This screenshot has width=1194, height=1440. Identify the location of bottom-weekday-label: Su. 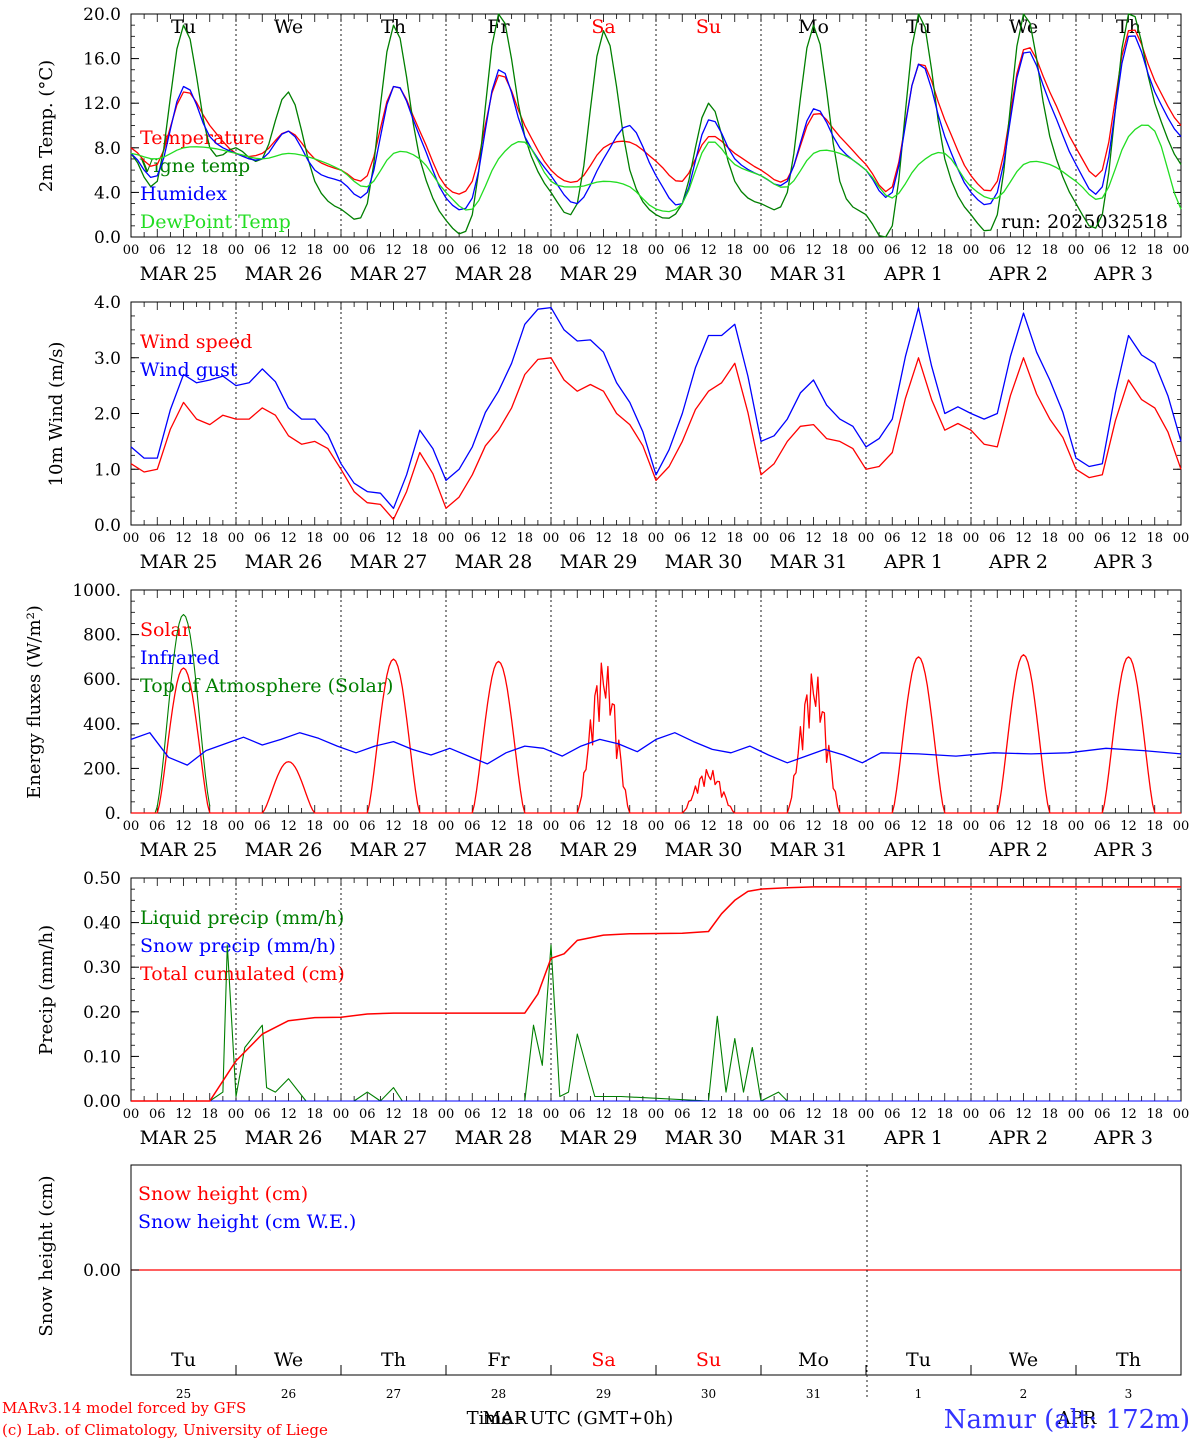
(708, 1360).